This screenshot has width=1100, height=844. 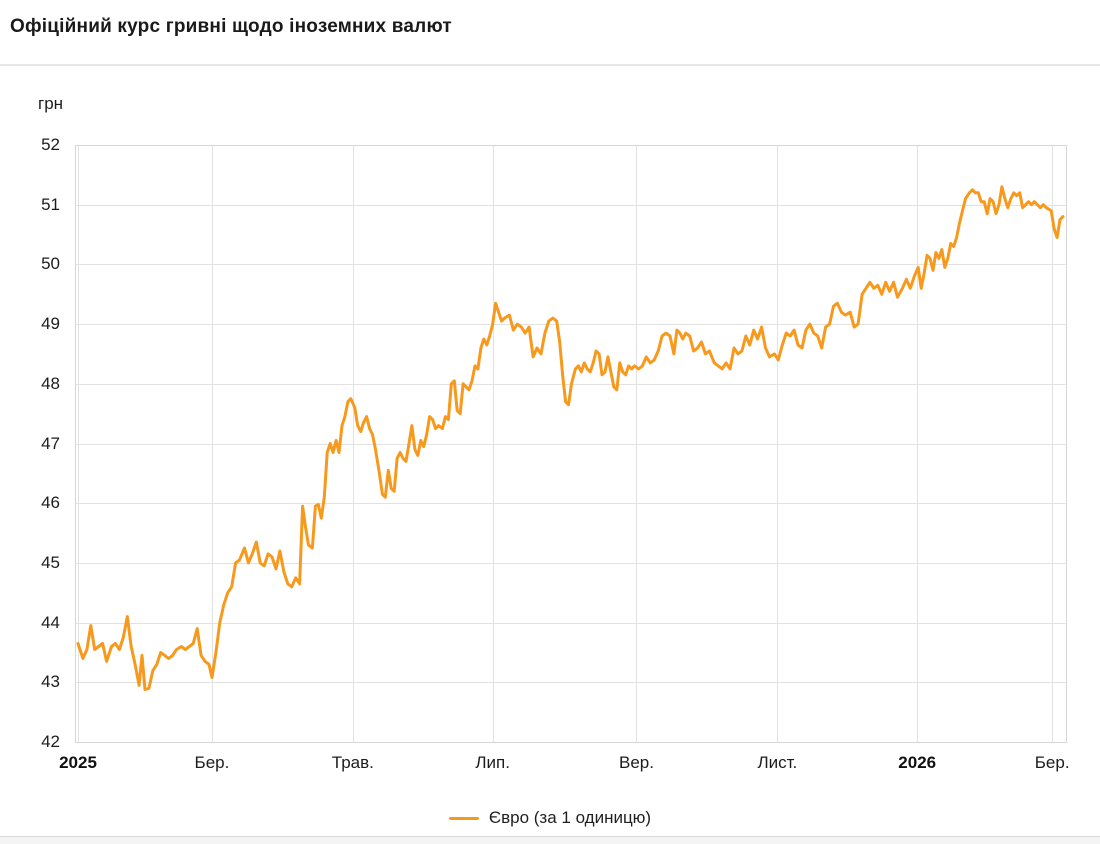 I want to click on x-tick-label-sep: Вер., so click(x=636, y=762).